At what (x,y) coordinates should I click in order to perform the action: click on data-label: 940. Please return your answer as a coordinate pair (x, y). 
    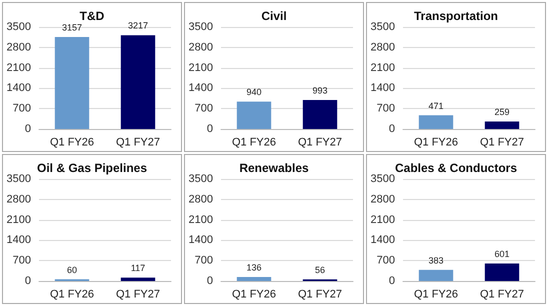
    Looking at the image, I should click on (254, 92).